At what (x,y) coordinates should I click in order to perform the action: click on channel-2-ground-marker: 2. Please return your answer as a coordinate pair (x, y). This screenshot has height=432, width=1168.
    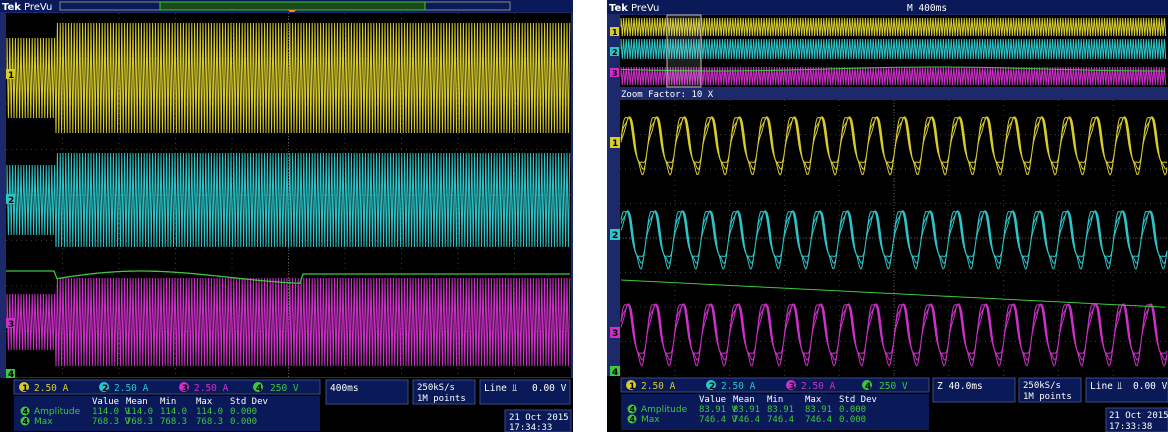
    Looking at the image, I should click on (10, 200).